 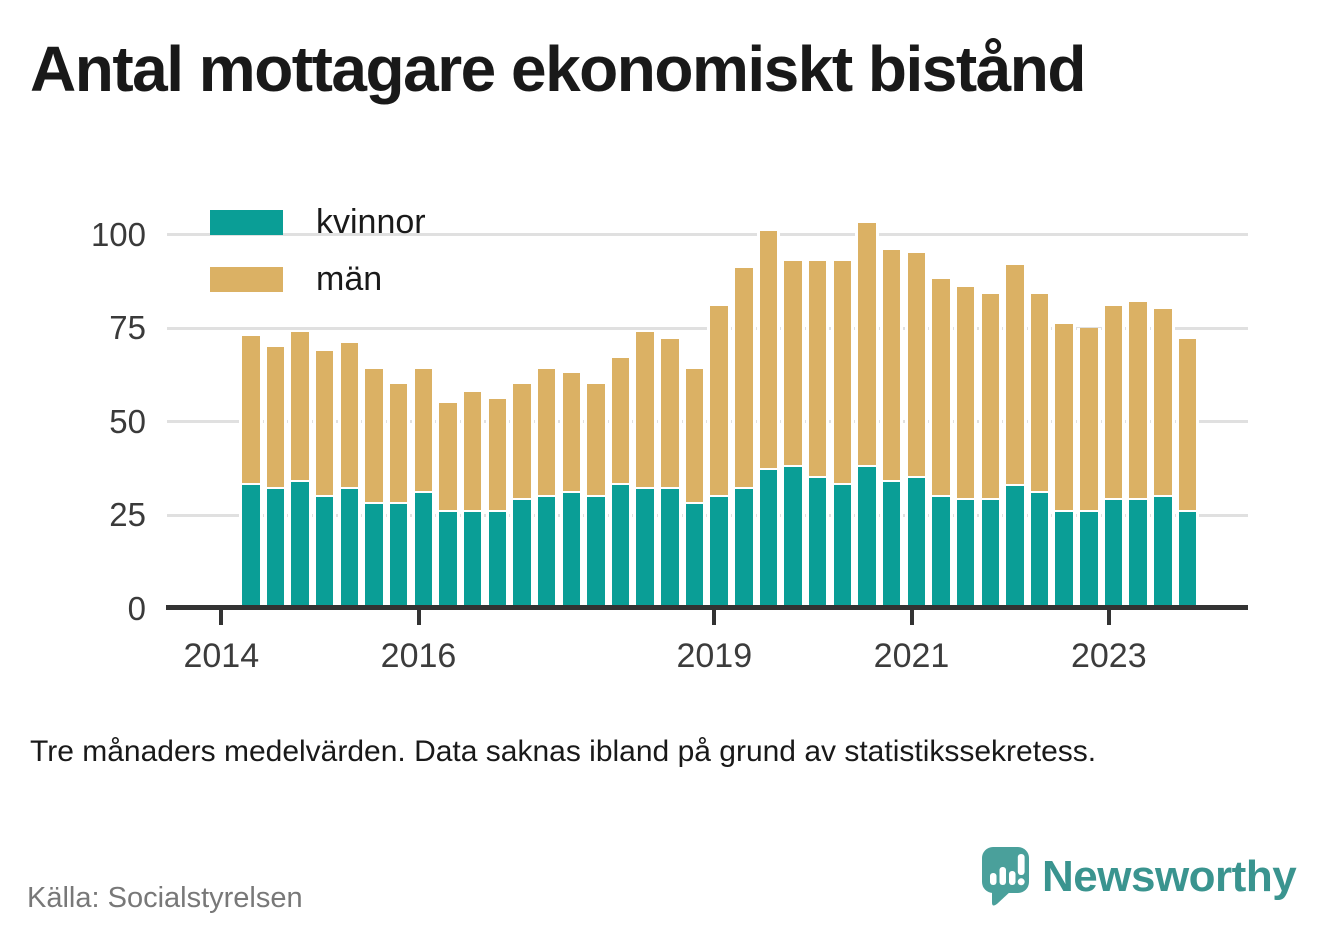 I want to click on x-tick-2023, so click(x=1108, y=617).